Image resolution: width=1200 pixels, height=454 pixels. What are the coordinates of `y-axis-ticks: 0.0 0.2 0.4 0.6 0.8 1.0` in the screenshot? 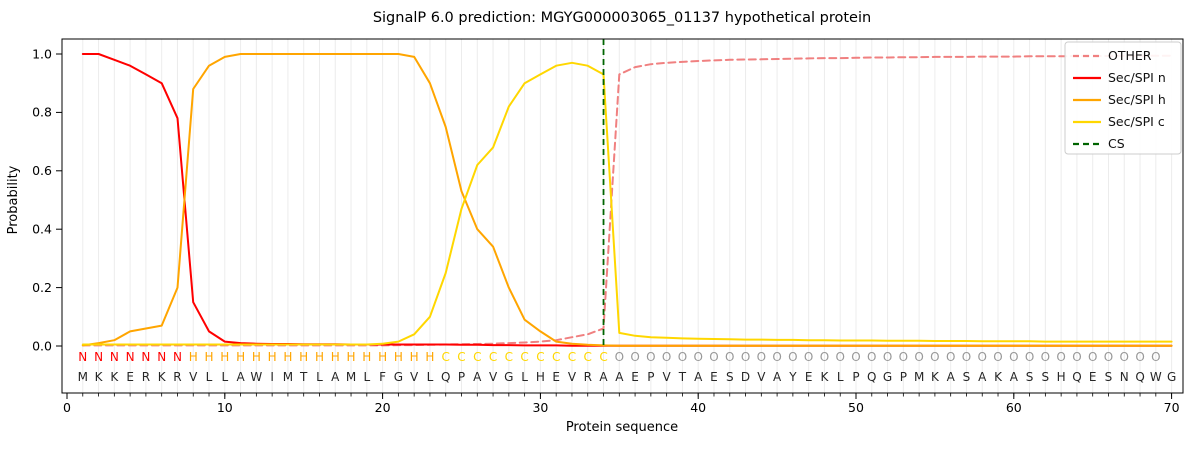 It's located at (47, 199).